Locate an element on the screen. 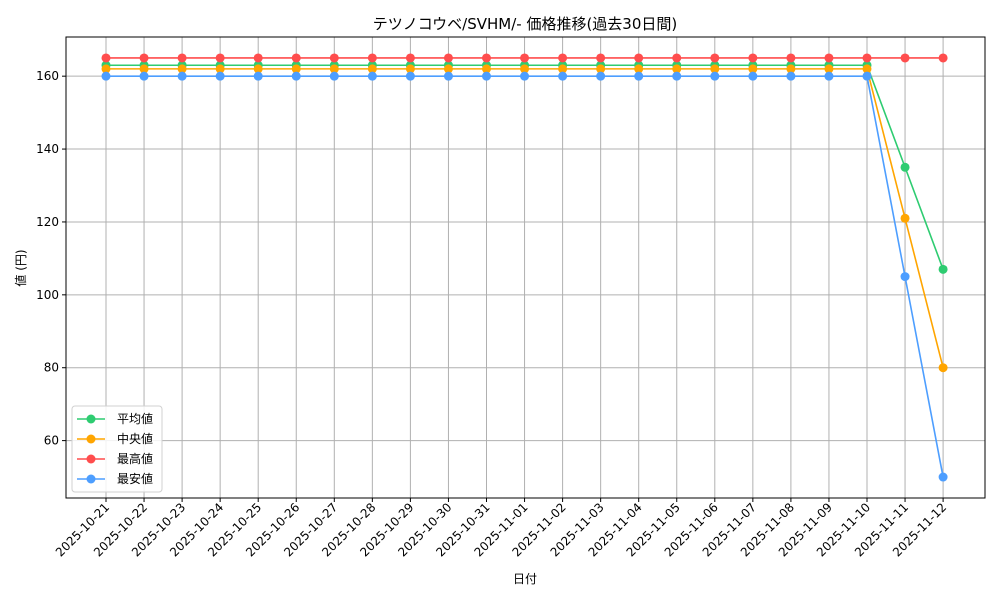  legend-box is located at coordinates (117, 449).